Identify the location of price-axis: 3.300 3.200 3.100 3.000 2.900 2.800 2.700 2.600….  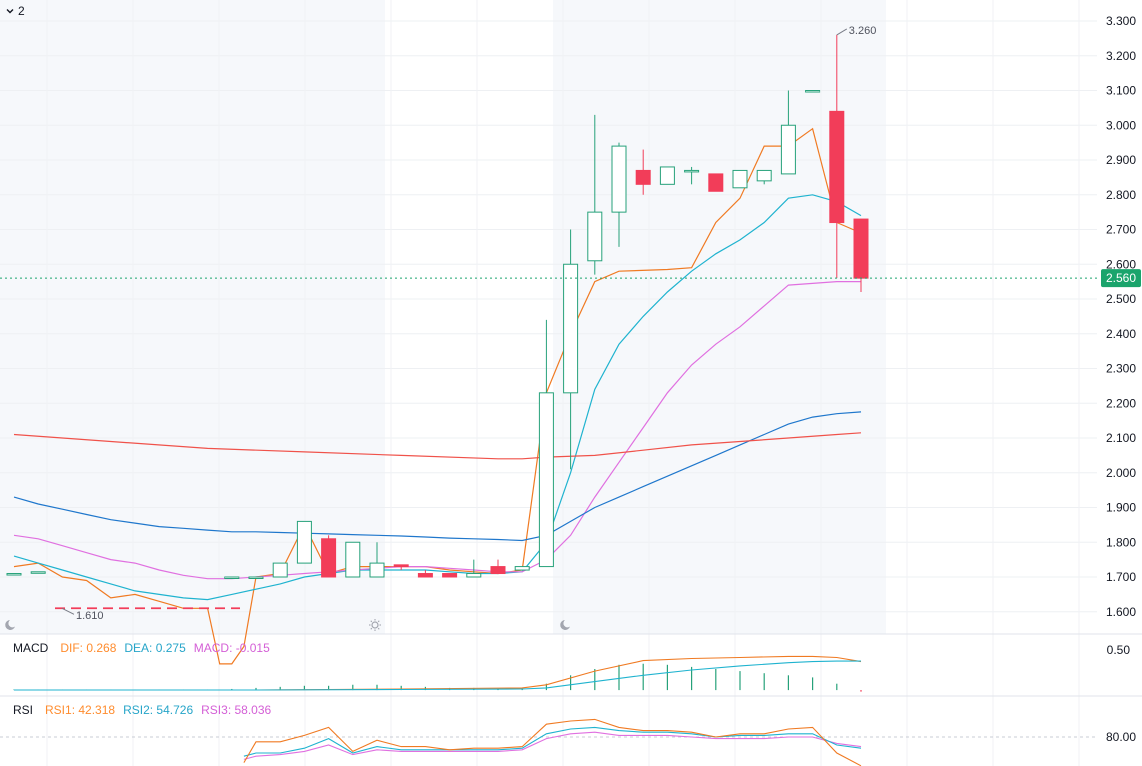
(1121, 316).